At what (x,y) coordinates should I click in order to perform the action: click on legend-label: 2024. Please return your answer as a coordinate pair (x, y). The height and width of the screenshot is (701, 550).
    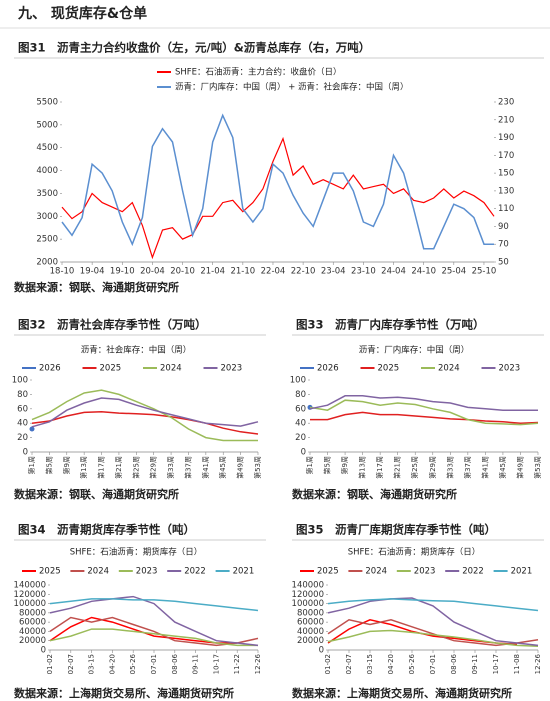
    Looking at the image, I should click on (98, 572).